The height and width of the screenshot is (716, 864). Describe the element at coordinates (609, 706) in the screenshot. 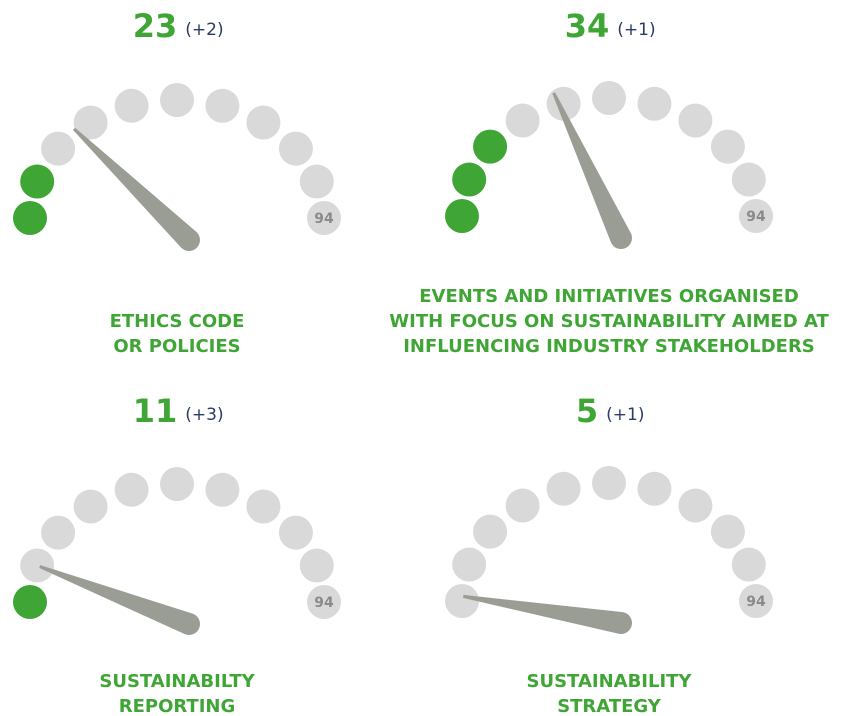

I see `gauge-title: STRATEGY` at that location.